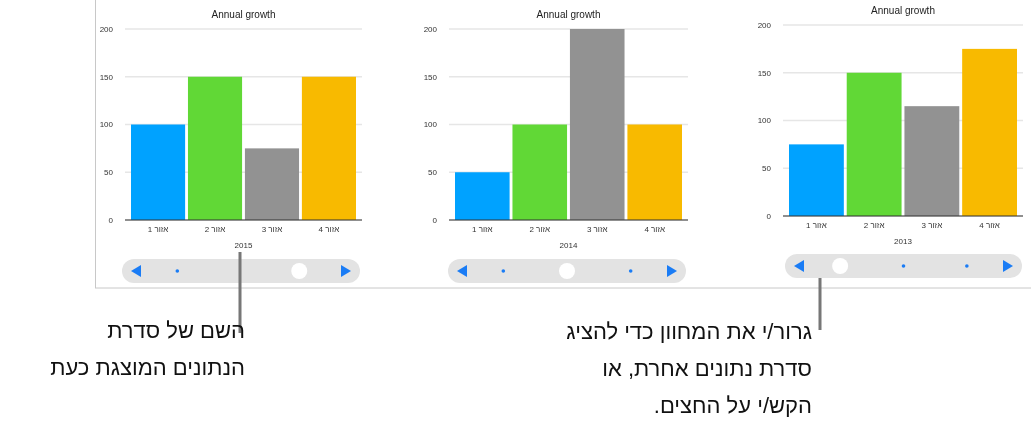  What do you see at coordinates (689, 368) in the screenshot?
I see `text: גרור/י את המחוון כדי להציג סדרת נתונים אחרת, או הקש/י על החצים.` at bounding box center [689, 368].